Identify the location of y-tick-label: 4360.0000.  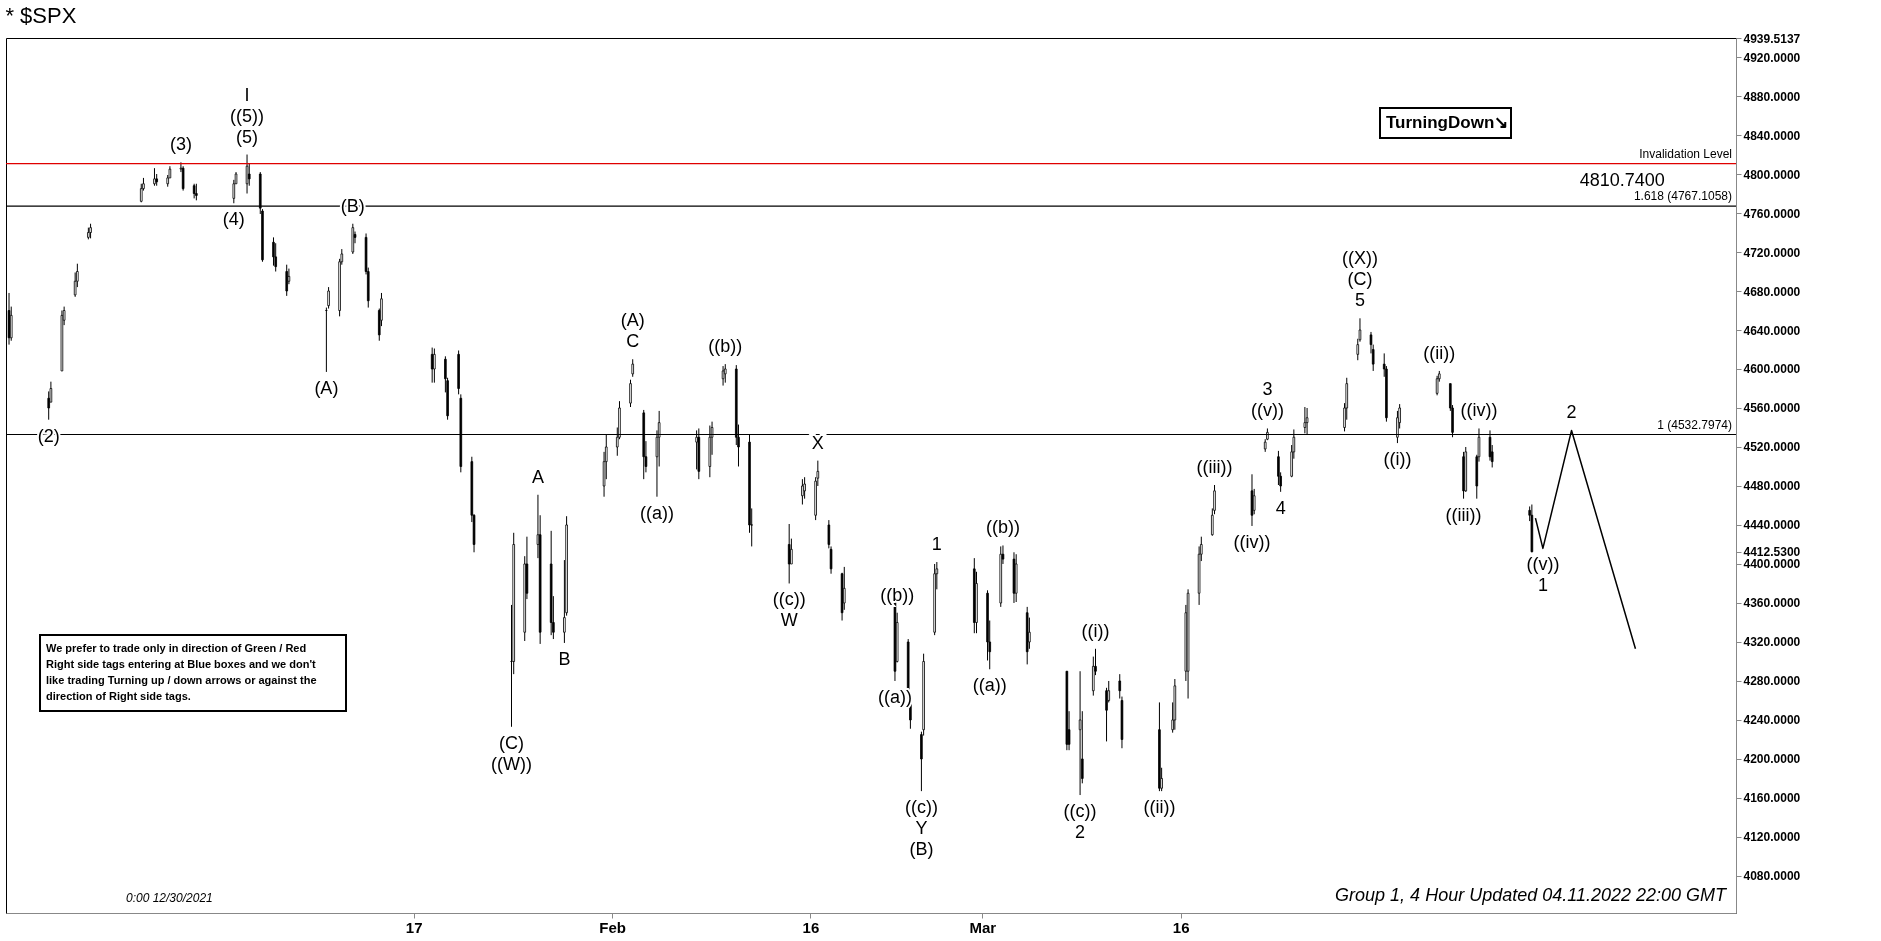
(1772, 603).